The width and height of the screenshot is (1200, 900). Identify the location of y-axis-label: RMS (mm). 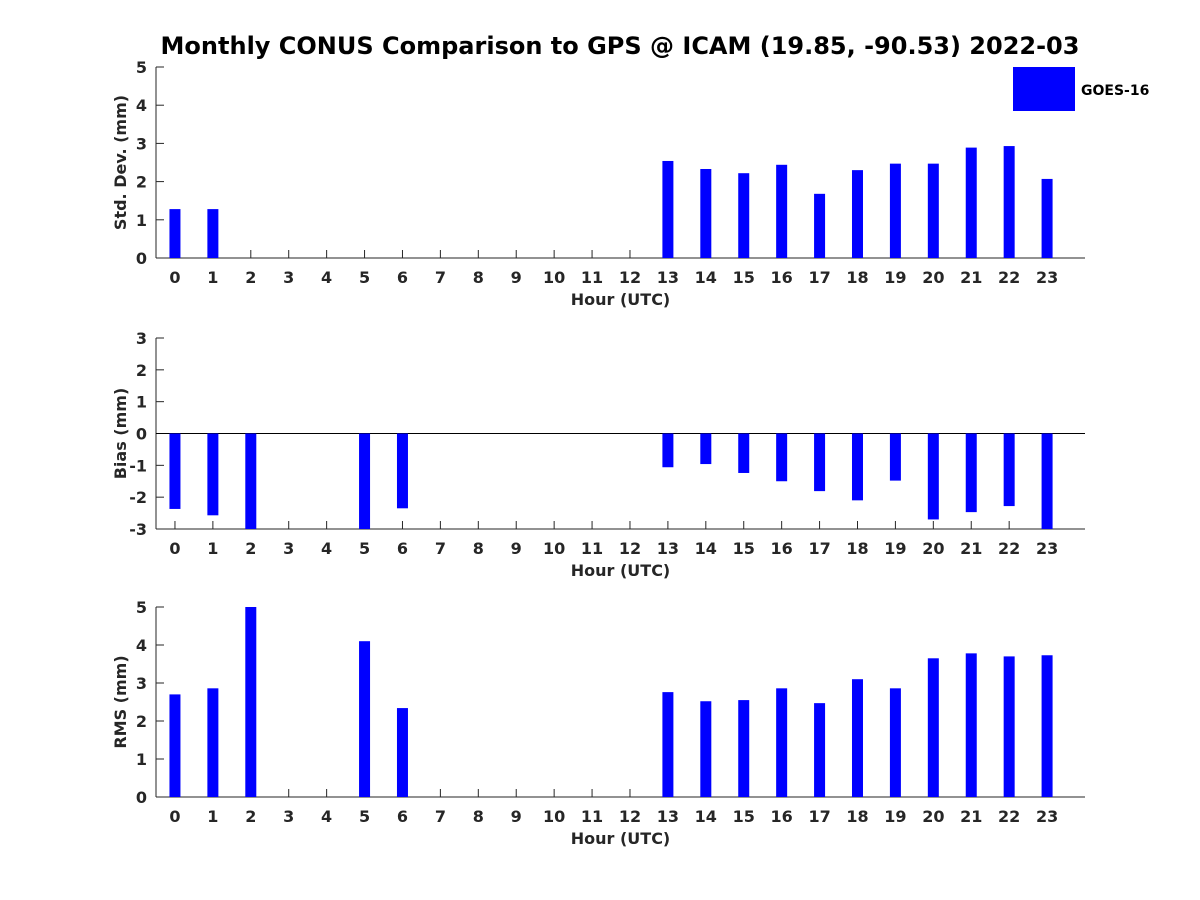
(120, 701).